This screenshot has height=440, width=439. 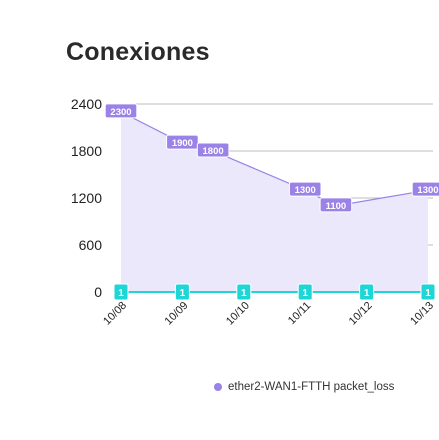 I want to click on x-axis-ticks: 10/08 10/09 10/10 10/11 10/12 10/13, so click(x=268, y=314).